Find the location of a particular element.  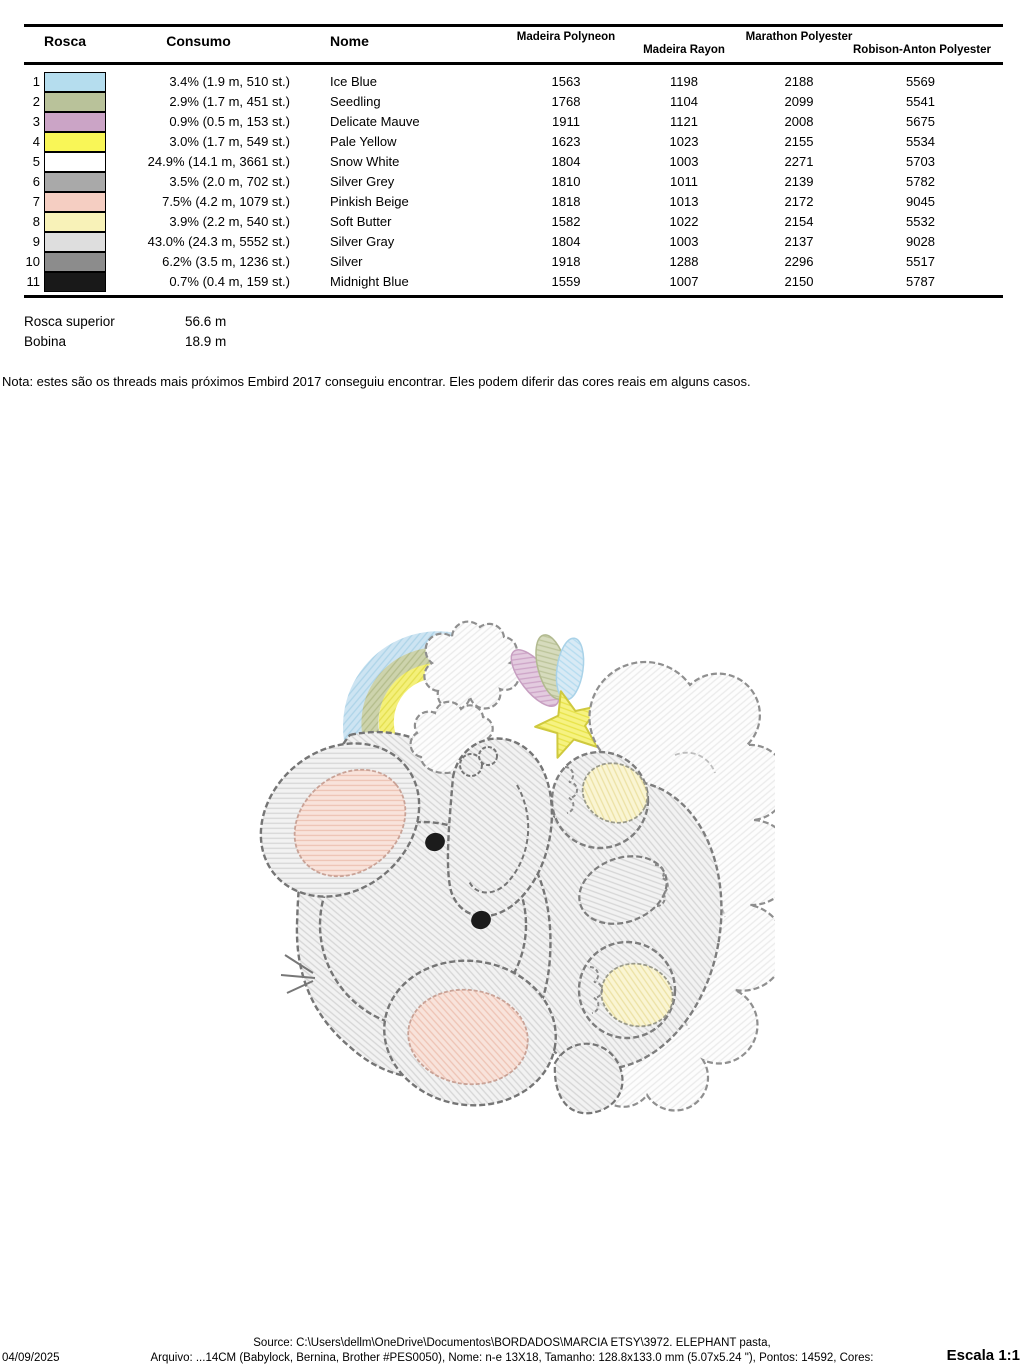

consumo-cell: 3.5% (2.0 m, 702 st.) is located at coordinates (229, 181).